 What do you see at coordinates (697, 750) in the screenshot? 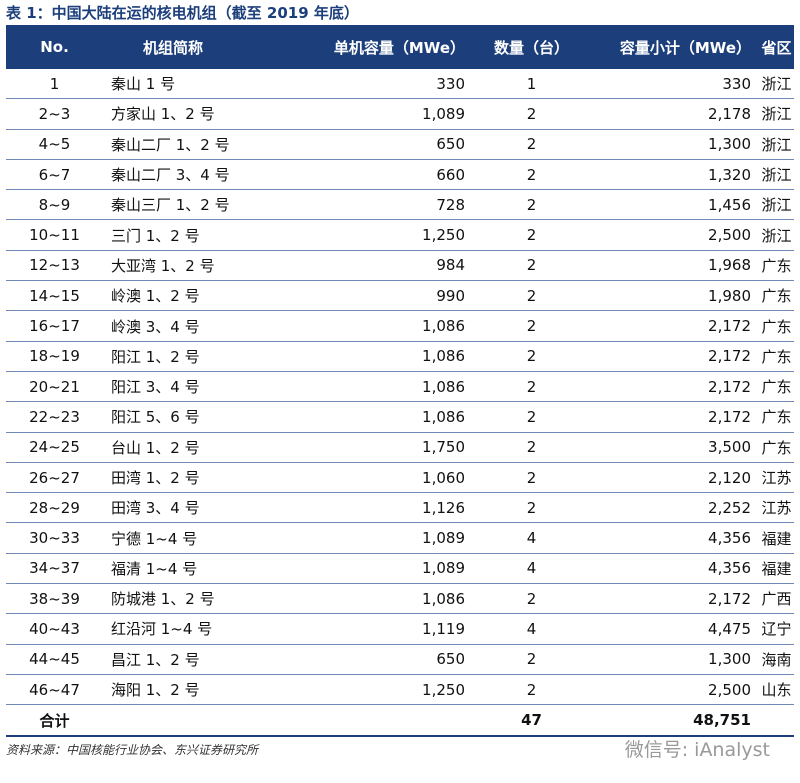
I see `watermark: 微信号: iAnalyst` at bounding box center [697, 750].